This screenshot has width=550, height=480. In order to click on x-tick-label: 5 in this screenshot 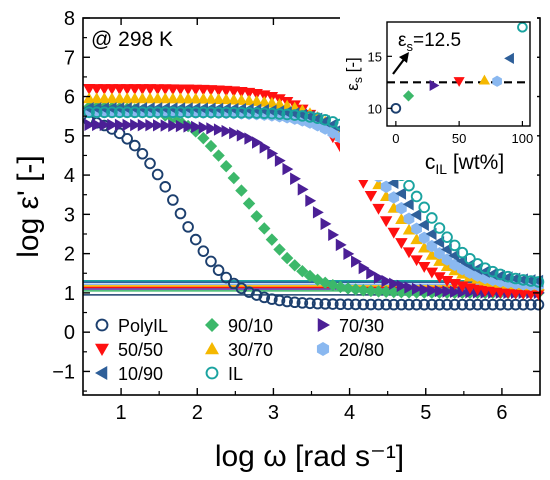, I will do `click(425, 413)`.